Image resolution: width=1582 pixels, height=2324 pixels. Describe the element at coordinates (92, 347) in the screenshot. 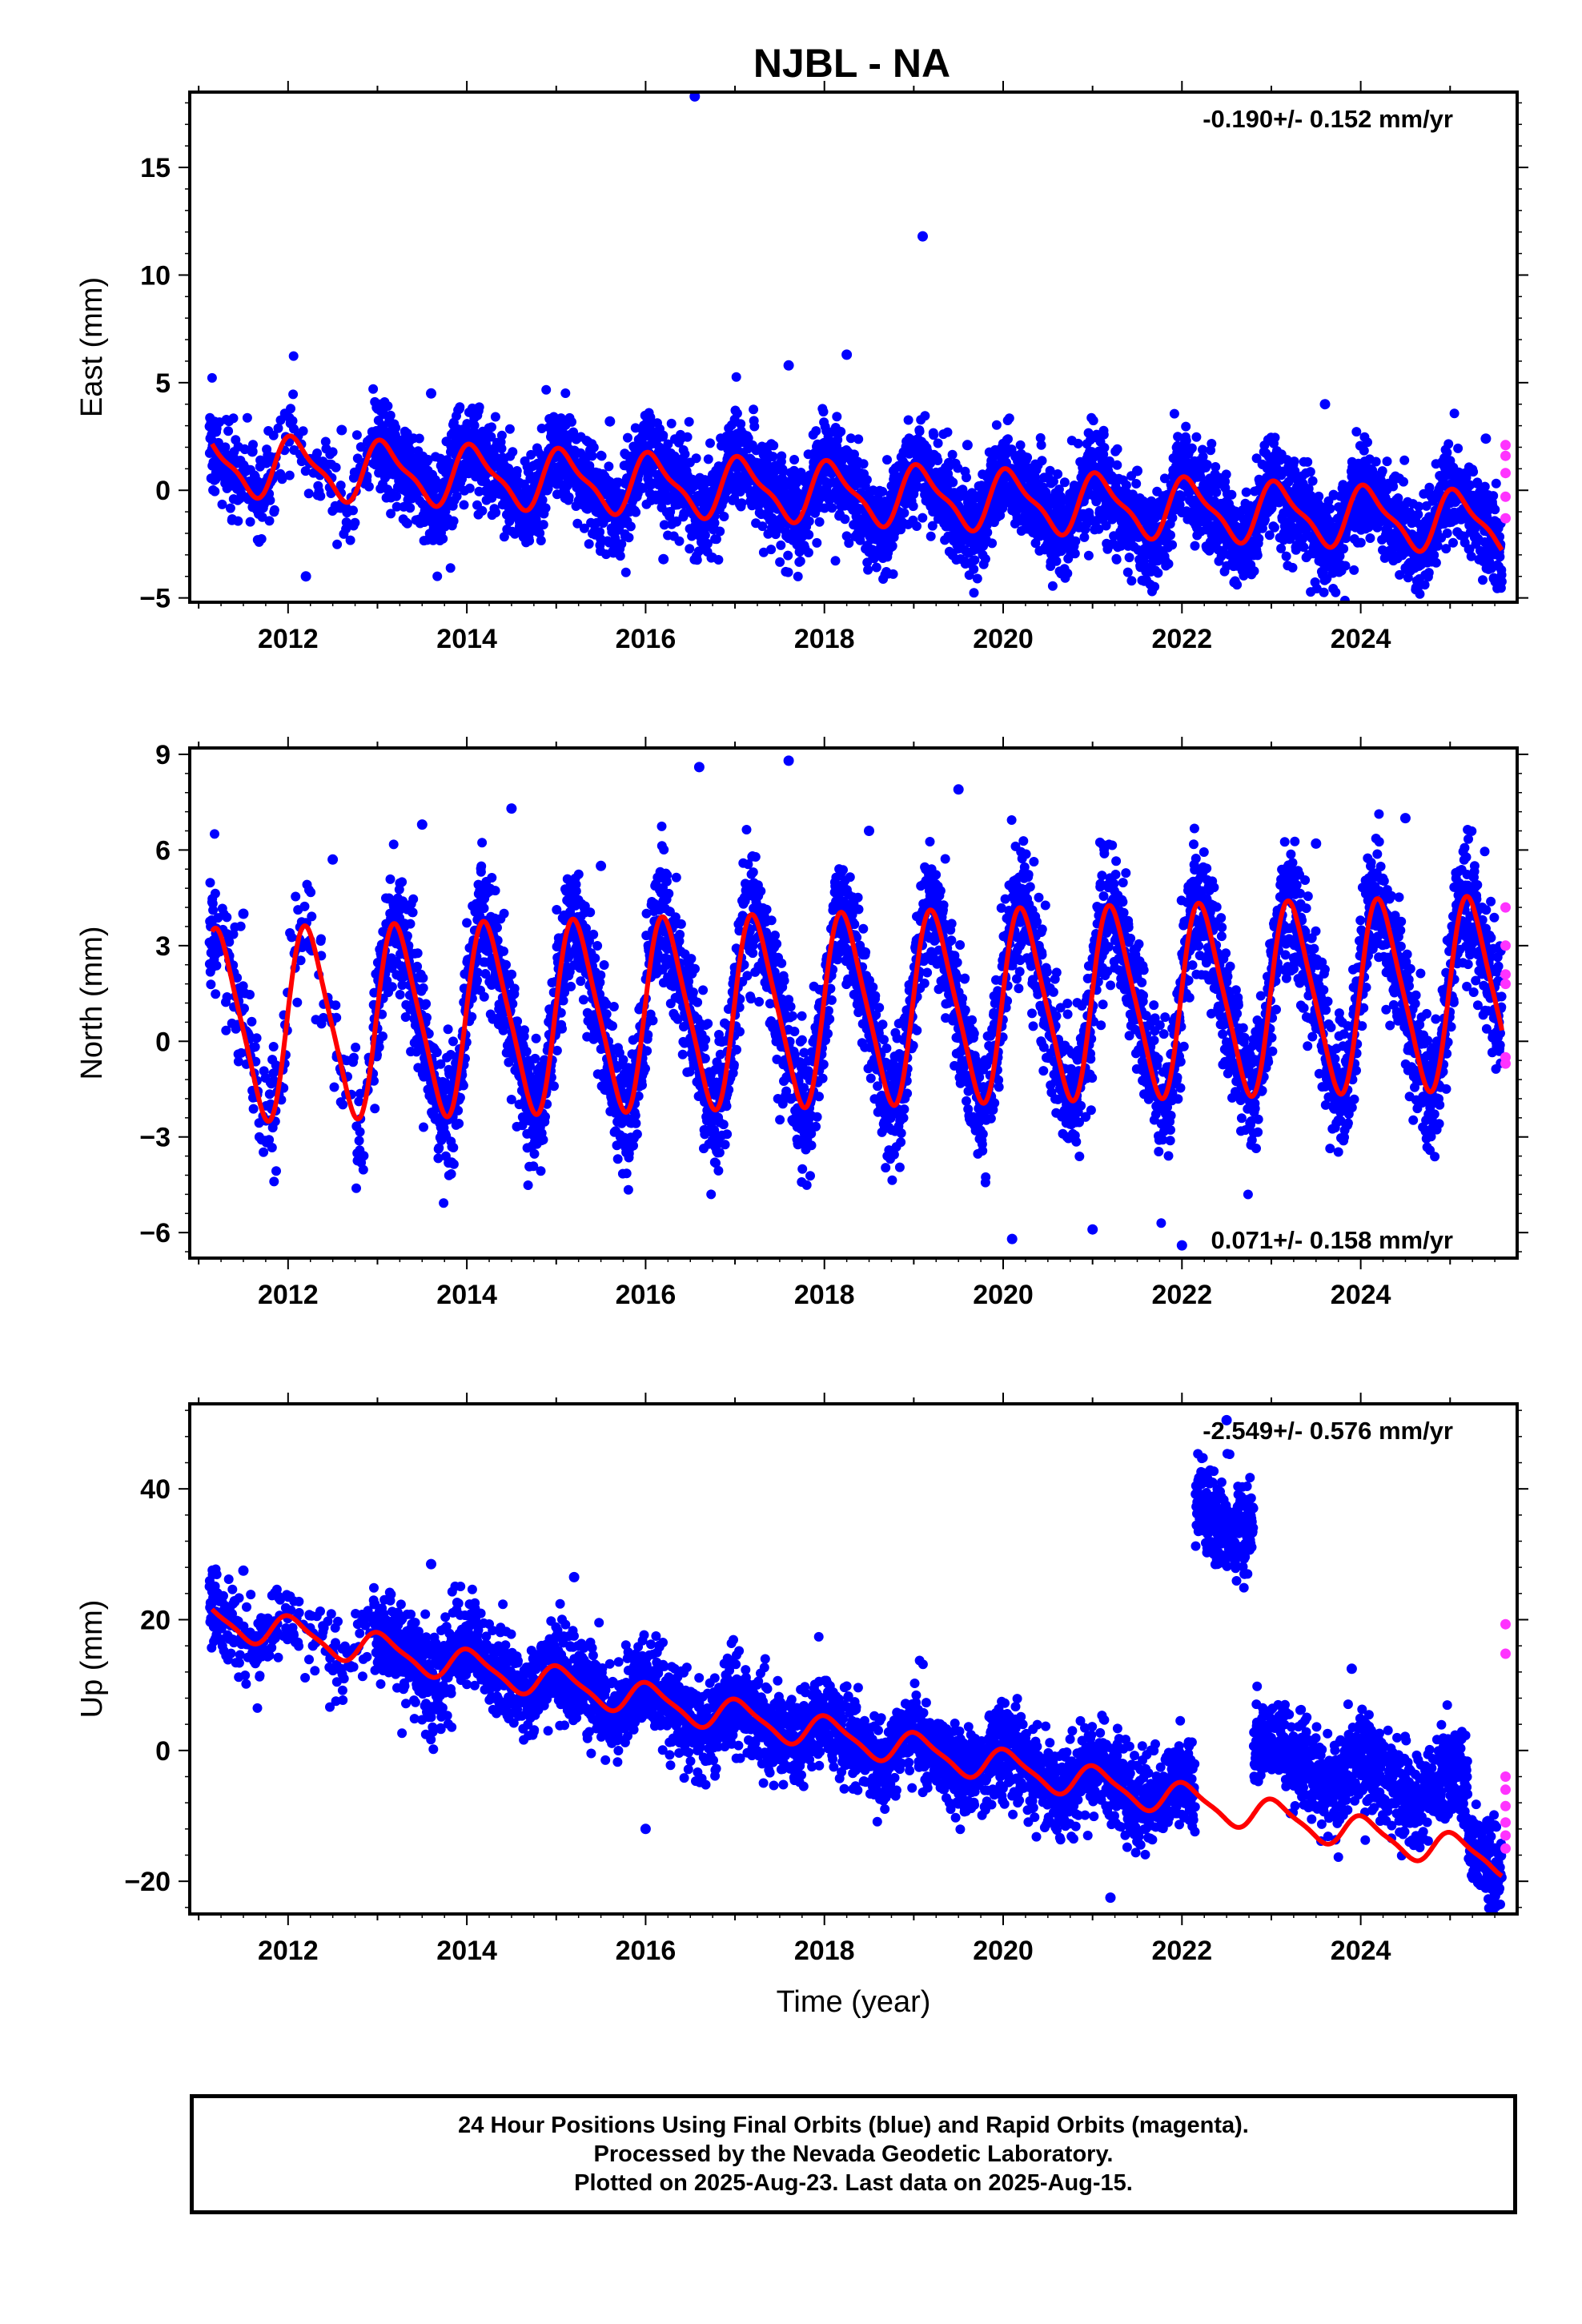

I see `east-y-axis-label: East (mm)` at that location.